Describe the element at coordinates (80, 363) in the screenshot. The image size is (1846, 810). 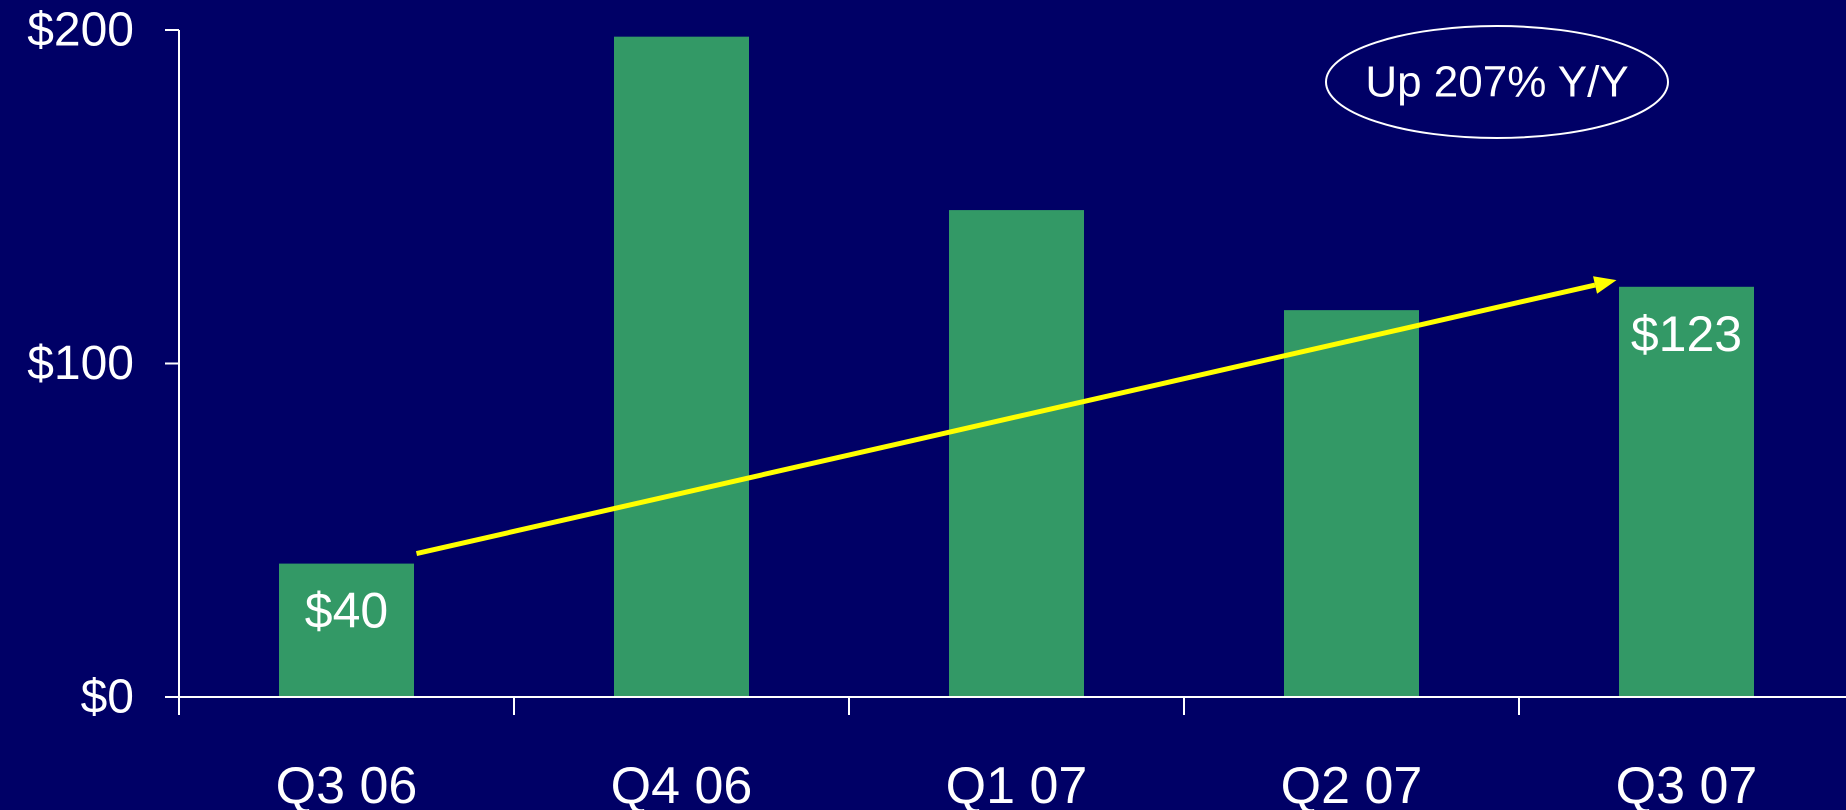
I see `y-tick-label: $100` at that location.